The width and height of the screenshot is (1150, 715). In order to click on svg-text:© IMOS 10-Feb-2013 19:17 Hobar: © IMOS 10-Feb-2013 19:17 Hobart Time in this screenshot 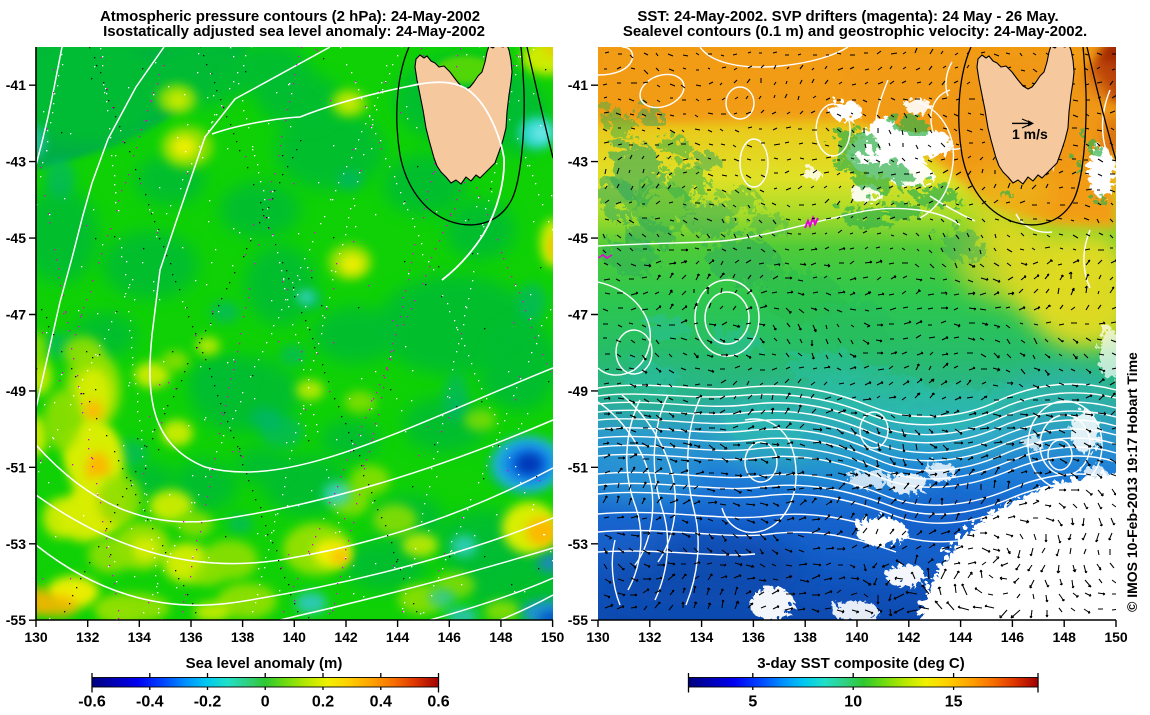, I will do `click(1132, 482)`.